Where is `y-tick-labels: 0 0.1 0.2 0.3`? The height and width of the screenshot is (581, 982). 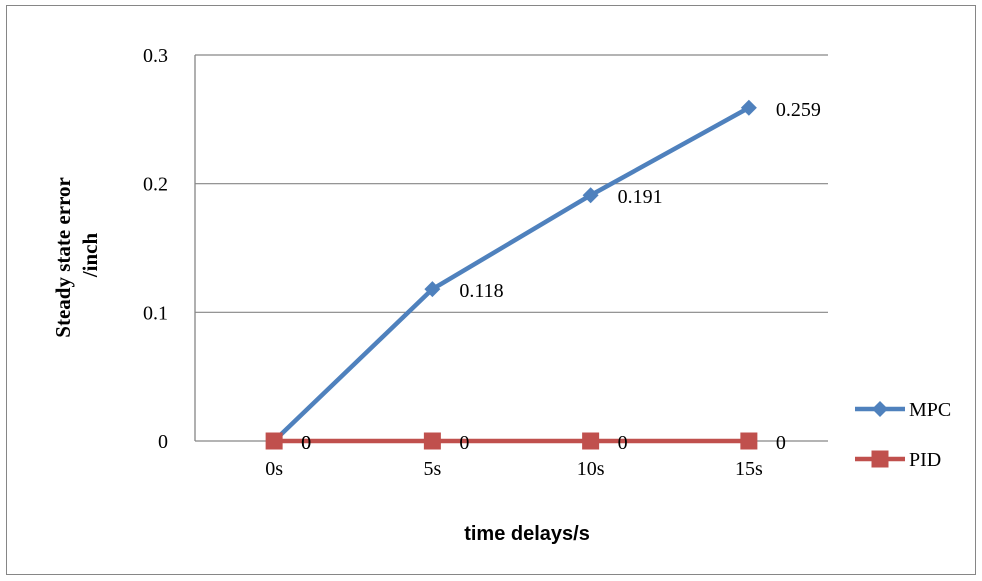 y-tick-labels: 0 0.1 0.2 0.3 is located at coordinates (155, 249).